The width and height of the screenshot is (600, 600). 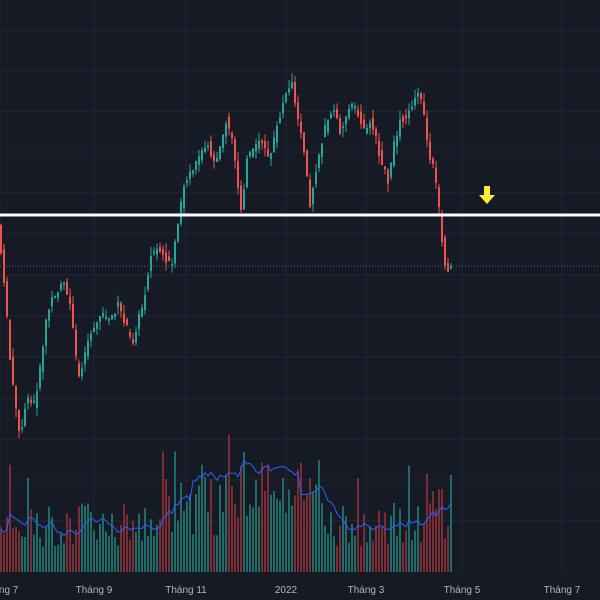 What do you see at coordinates (9, 590) in the screenshot?
I see `x-tick-label: Tháng 7` at bounding box center [9, 590].